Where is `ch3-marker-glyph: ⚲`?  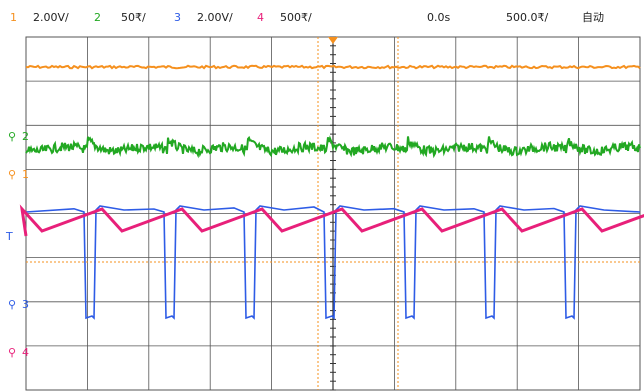
ch3-marker-glyph: ⚲ is located at coordinates (12, 304).